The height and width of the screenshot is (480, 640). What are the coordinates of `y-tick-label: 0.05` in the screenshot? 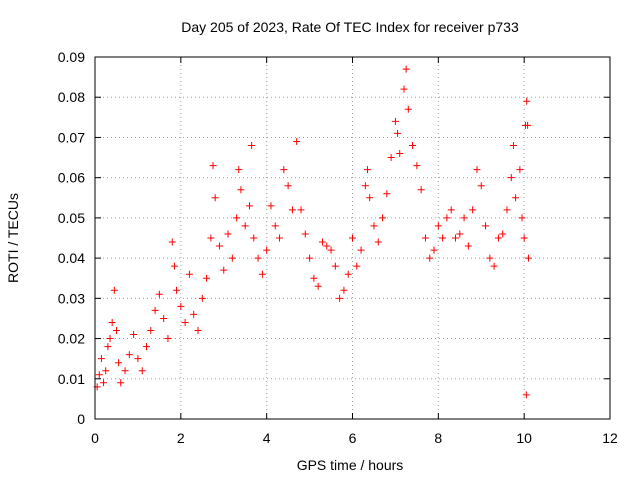 It's located at (71, 218).